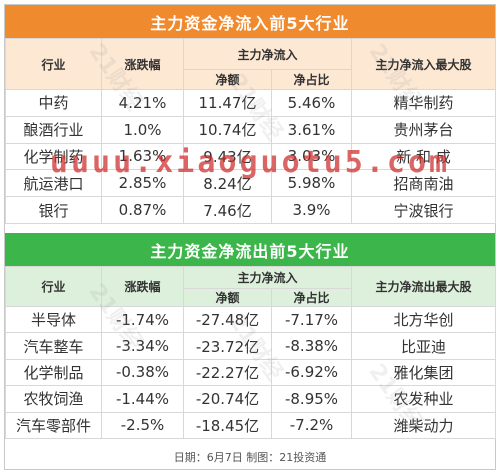  What do you see at coordinates (250, 249) in the screenshot?
I see `outflow-title: 主力资金净流出前5大行业` at bounding box center [250, 249].